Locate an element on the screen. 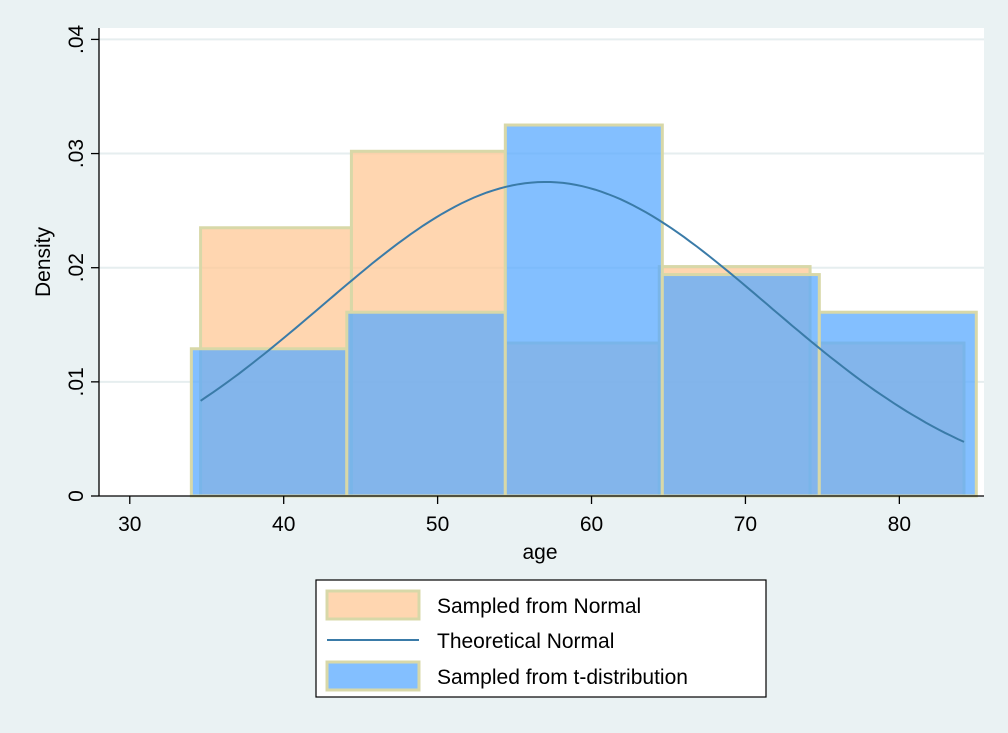 The width and height of the screenshot is (1008, 733). x-tick-label-3: 60 is located at coordinates (591, 524).